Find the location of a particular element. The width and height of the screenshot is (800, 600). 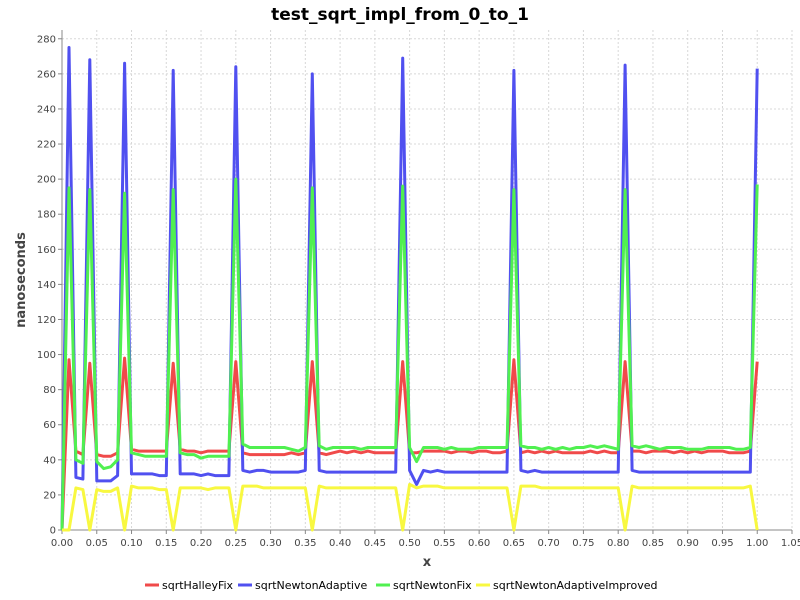

x-tick-label: 0.25 is located at coordinates (236, 543).